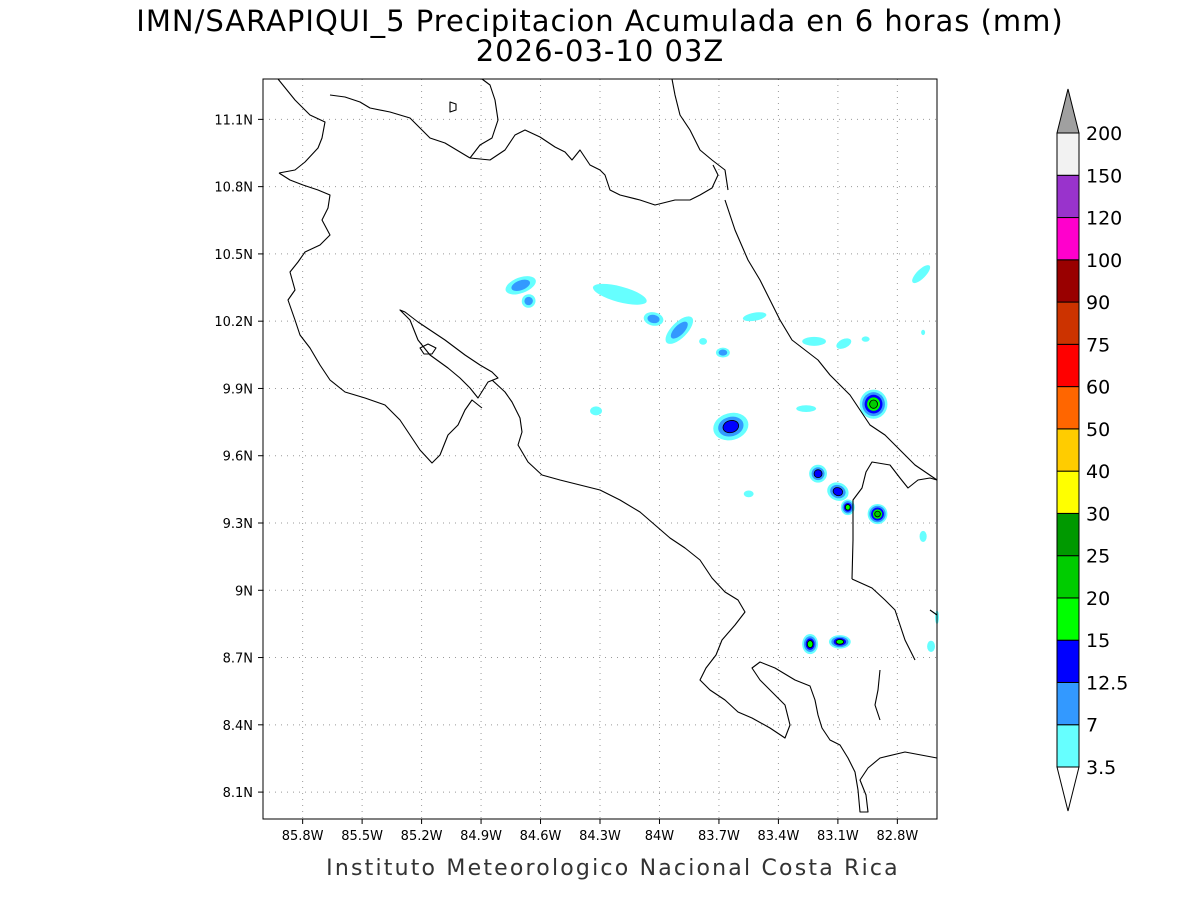 The height and width of the screenshot is (900, 1200). I want to click on lon-tick-label: 83.1W, so click(838, 836).